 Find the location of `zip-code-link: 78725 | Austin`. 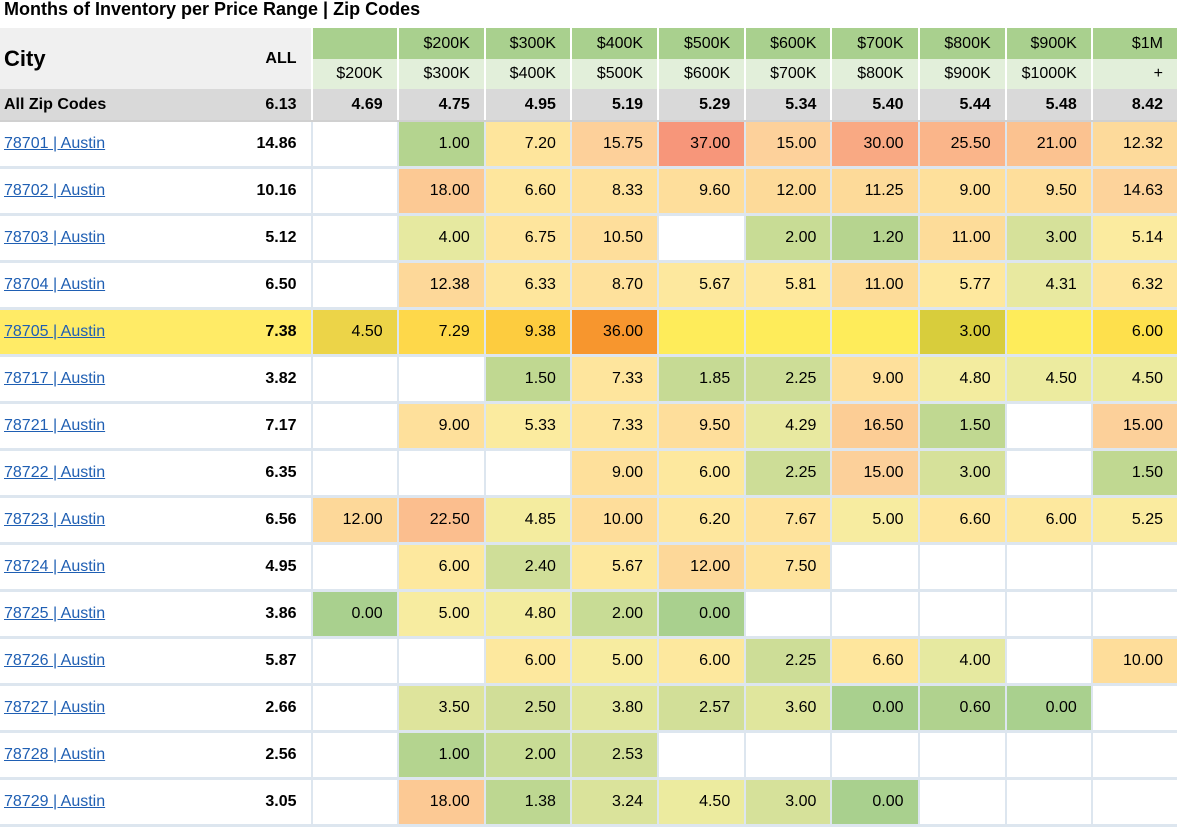

zip-code-link: 78725 | Austin is located at coordinates (55, 613).